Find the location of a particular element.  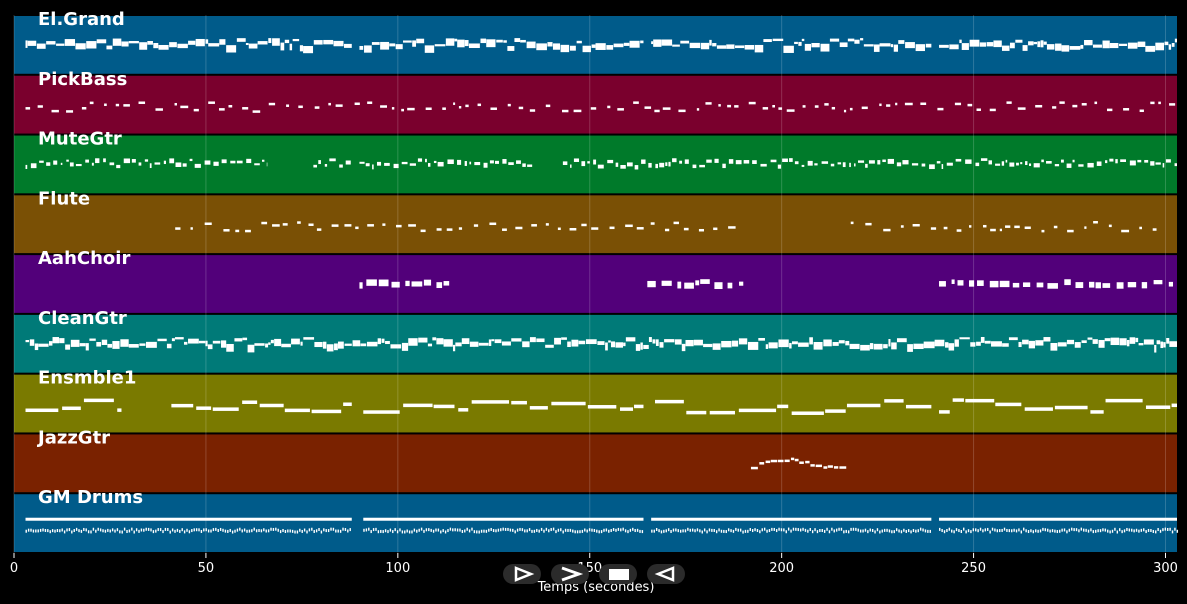

back-icon is located at coordinates (664, 574).